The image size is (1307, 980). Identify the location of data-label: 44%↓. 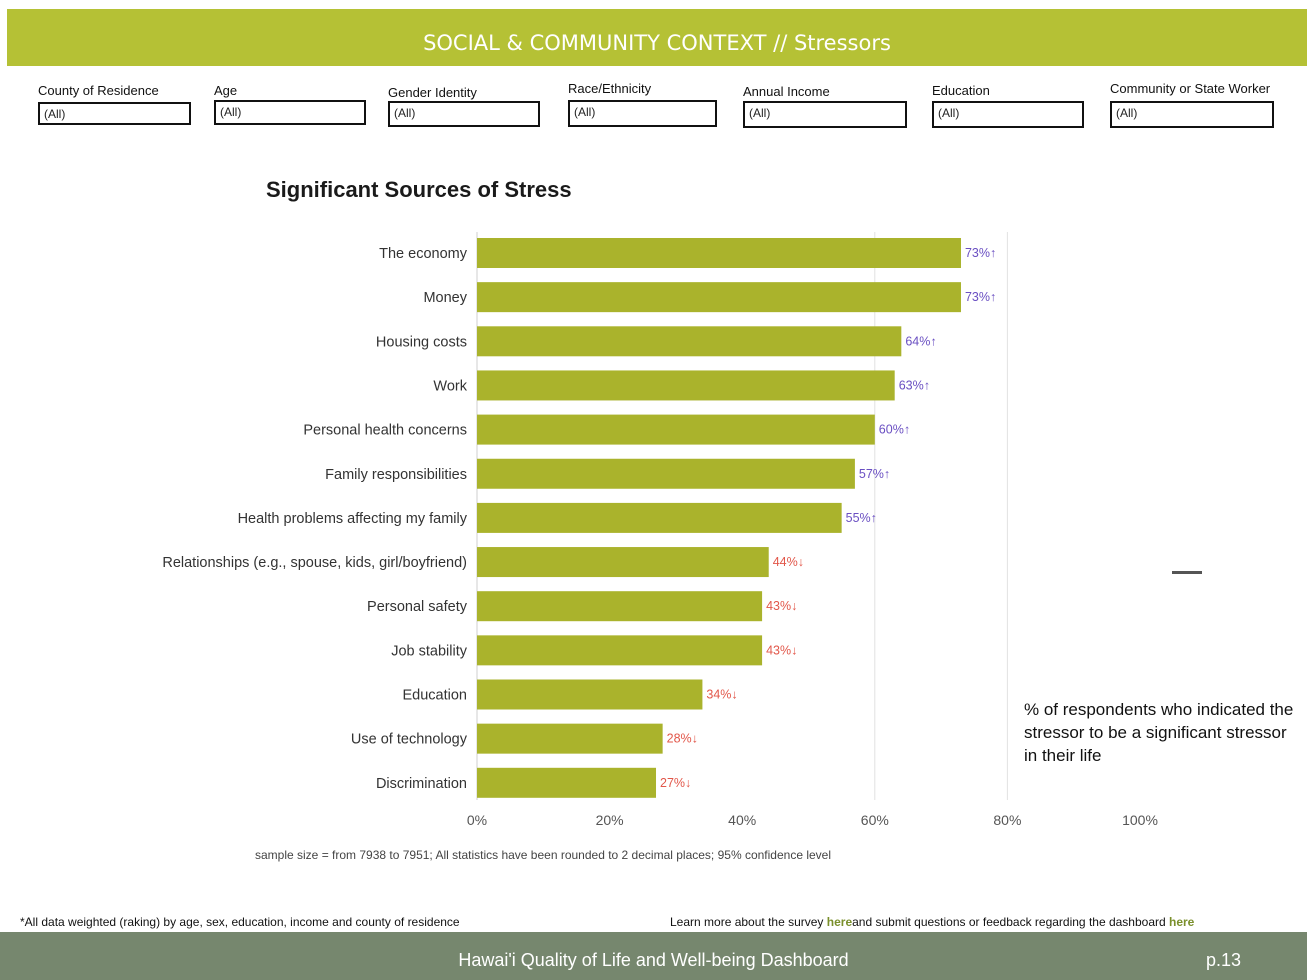
(788, 562).